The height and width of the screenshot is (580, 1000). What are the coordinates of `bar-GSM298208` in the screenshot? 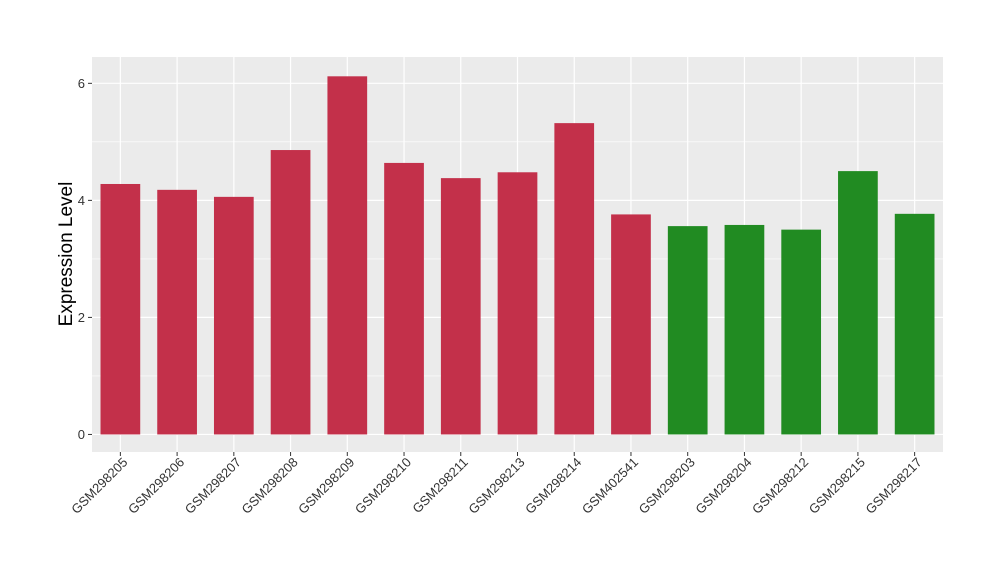 It's located at (290, 292).